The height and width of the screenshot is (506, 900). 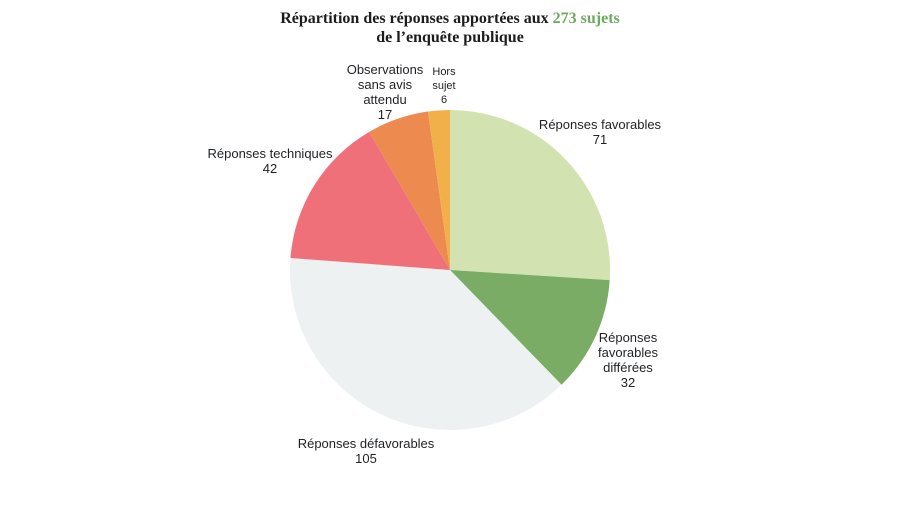 I want to click on slice-label-line: 6, so click(x=444, y=100).